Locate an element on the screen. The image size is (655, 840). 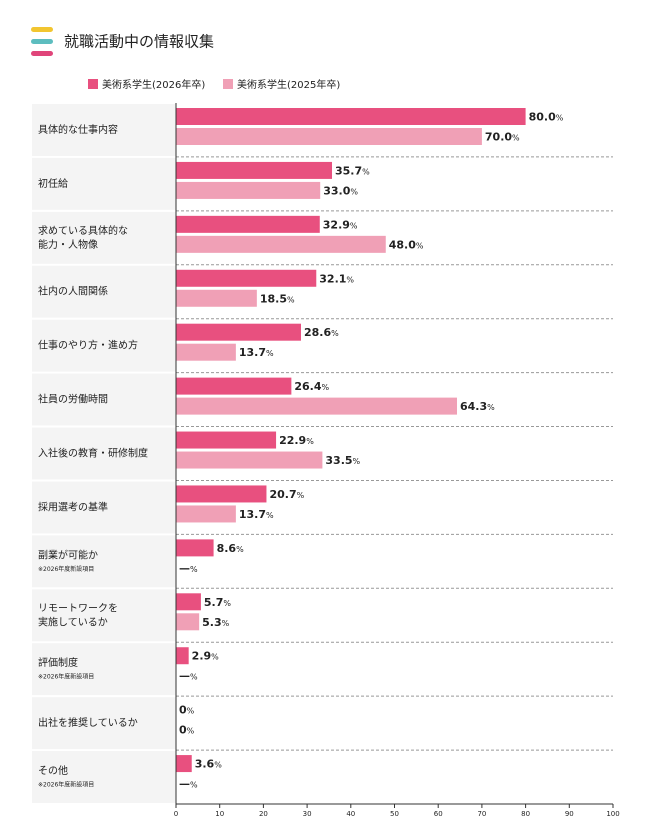
value-label: 20.7% is located at coordinates (286, 494).